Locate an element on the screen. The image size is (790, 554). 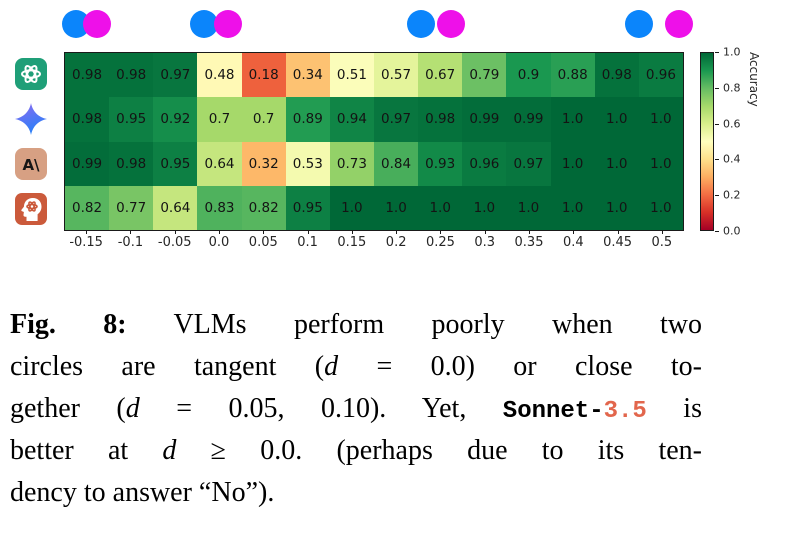
heatmap-cell: 0.88 is located at coordinates (572, 75).